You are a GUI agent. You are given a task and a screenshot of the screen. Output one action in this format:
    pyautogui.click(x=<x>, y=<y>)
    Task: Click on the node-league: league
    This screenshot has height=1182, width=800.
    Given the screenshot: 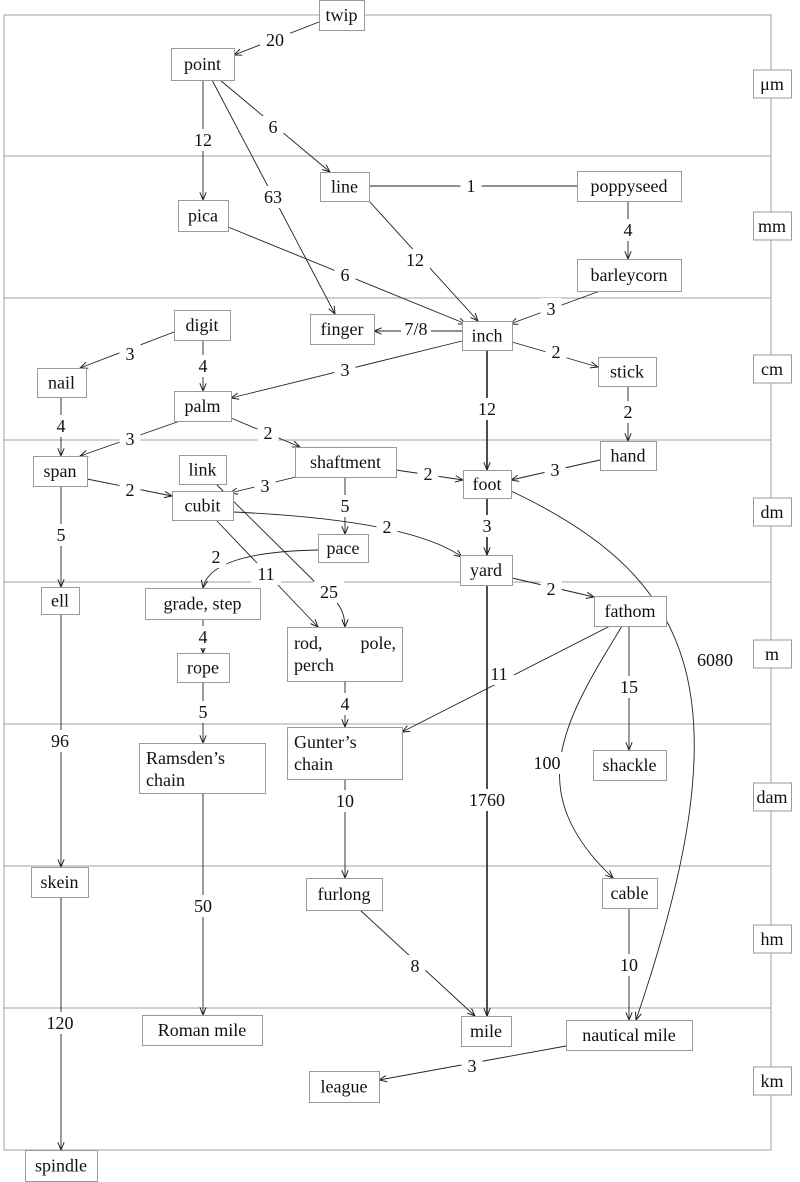 What is the action you would take?
    pyautogui.click(x=344, y=1087)
    